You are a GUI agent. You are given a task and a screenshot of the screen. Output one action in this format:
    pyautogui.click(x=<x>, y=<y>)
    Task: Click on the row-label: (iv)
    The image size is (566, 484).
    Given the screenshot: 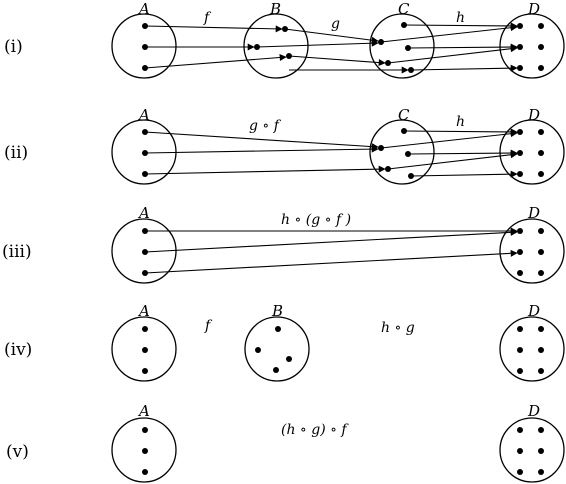 What is the action you would take?
    pyautogui.click(x=18, y=350)
    